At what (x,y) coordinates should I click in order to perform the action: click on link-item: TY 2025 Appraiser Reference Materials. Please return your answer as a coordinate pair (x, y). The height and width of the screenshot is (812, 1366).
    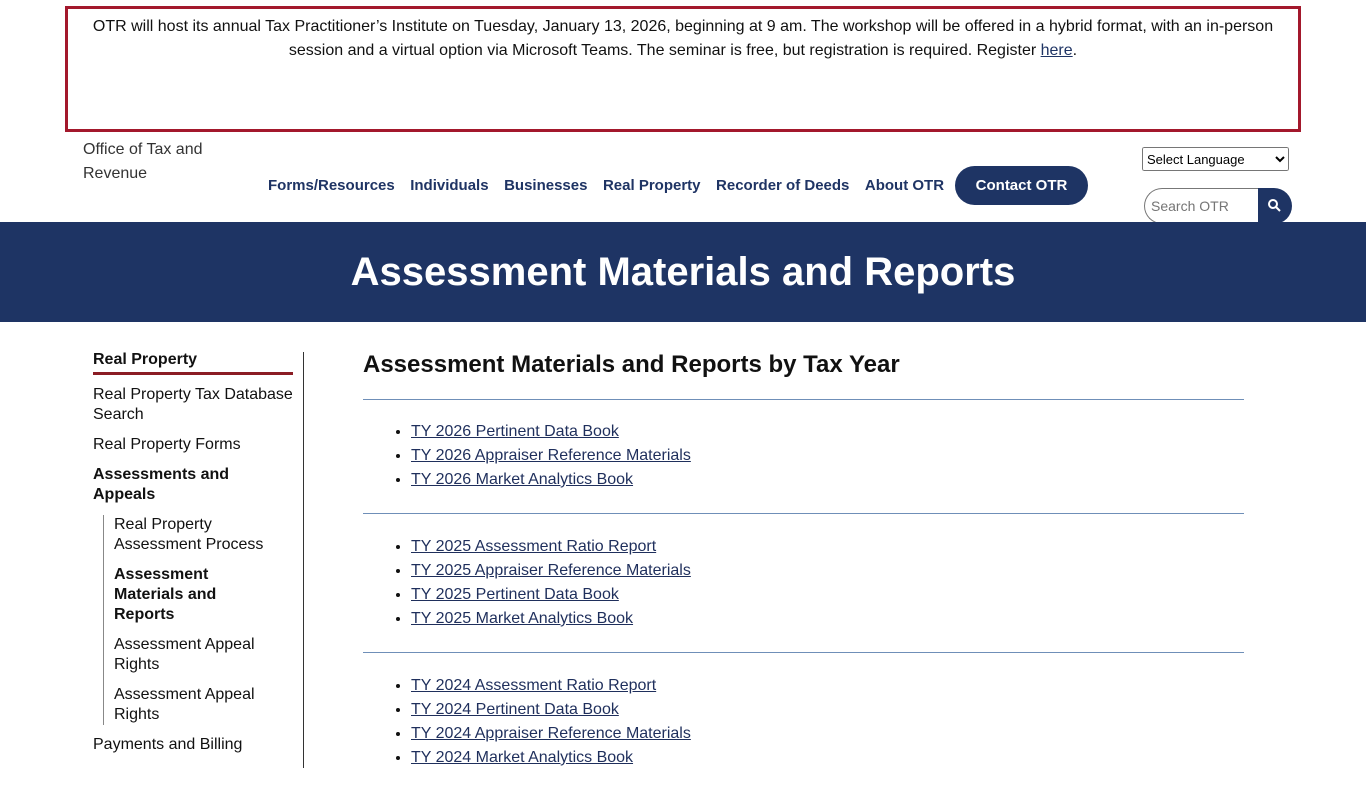
    Looking at the image, I should click on (827, 571).